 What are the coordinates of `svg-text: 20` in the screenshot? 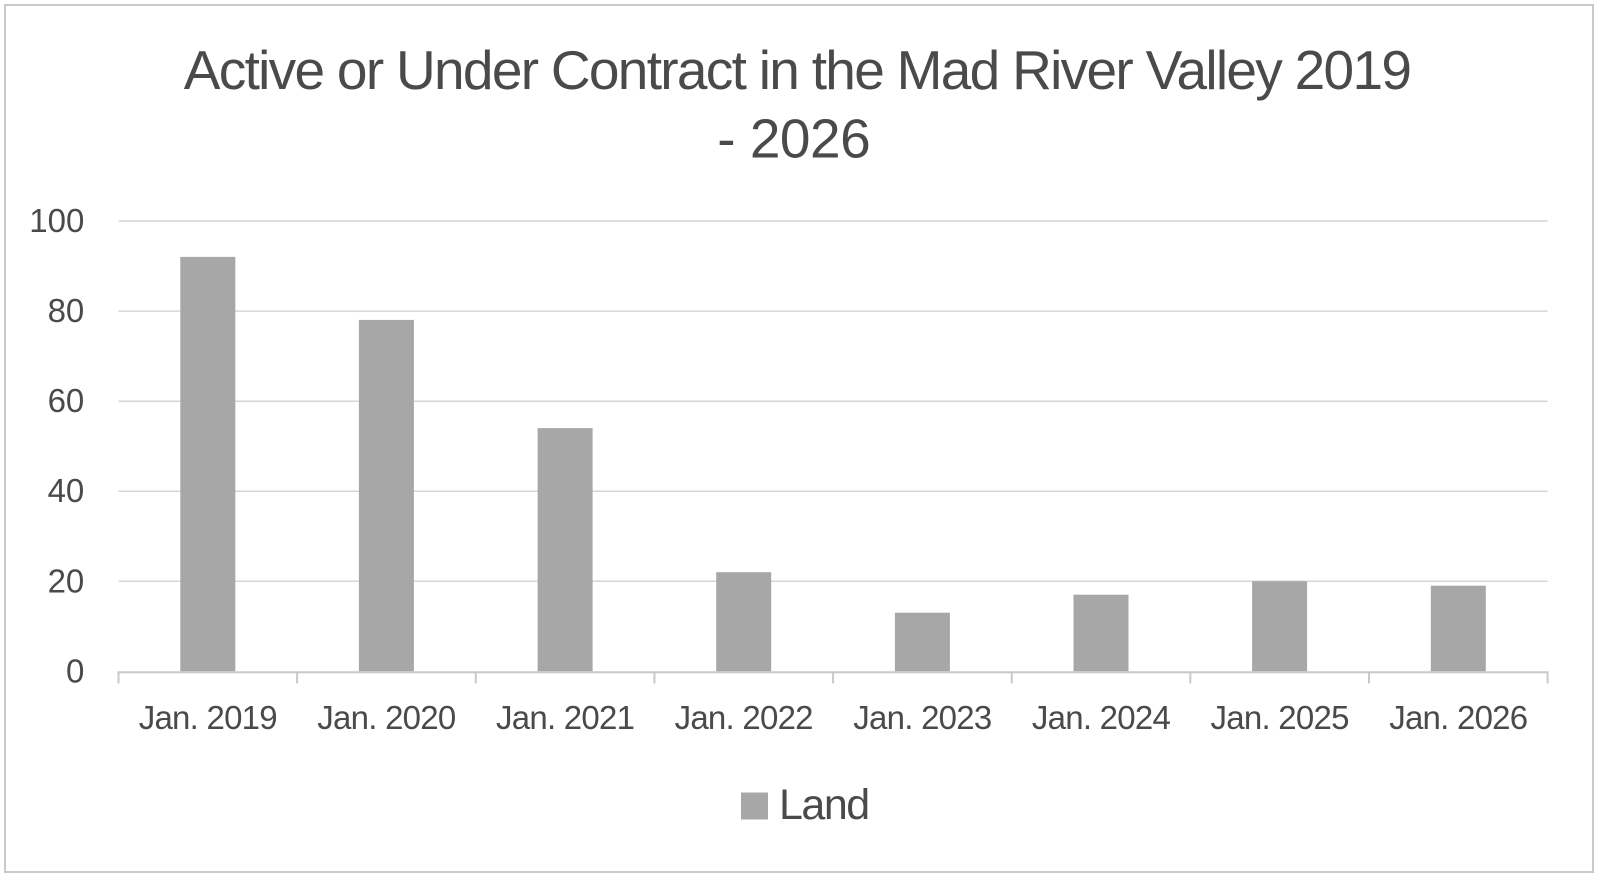 It's located at (66, 580).